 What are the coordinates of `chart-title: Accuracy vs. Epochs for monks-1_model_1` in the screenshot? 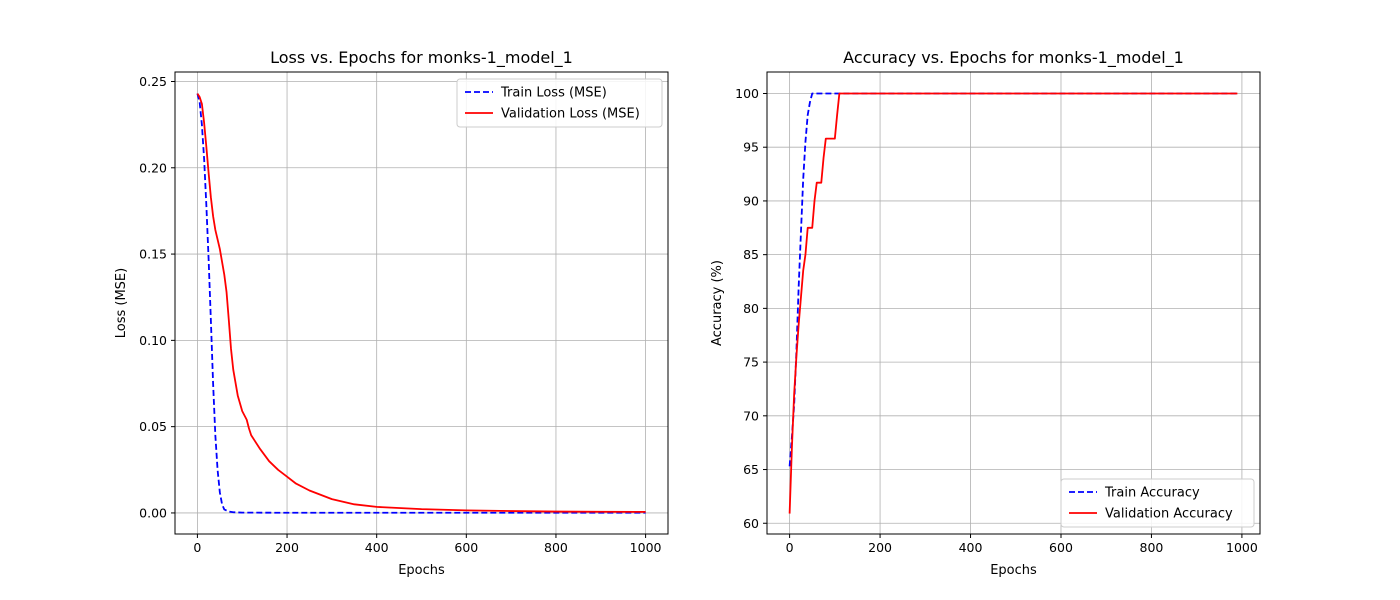 It's located at (1013, 58).